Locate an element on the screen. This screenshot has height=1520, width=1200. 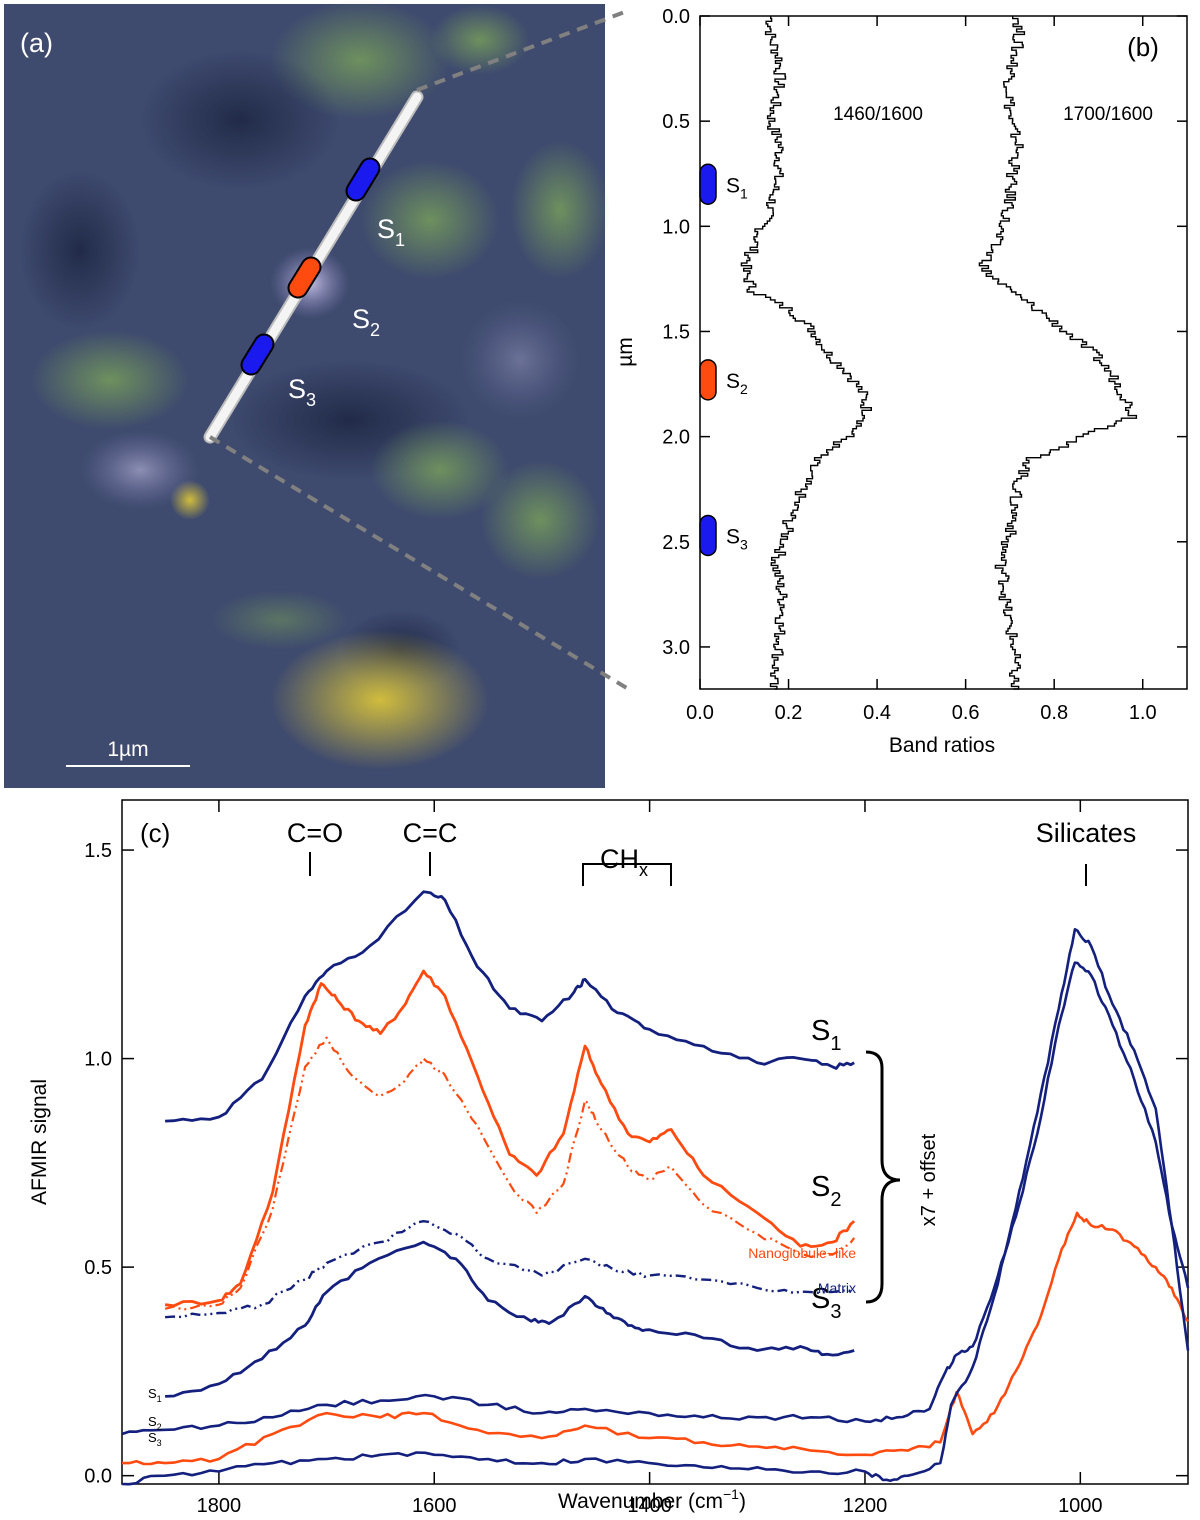
b-xtick-label-5: 1.0 is located at coordinates (1143, 713).